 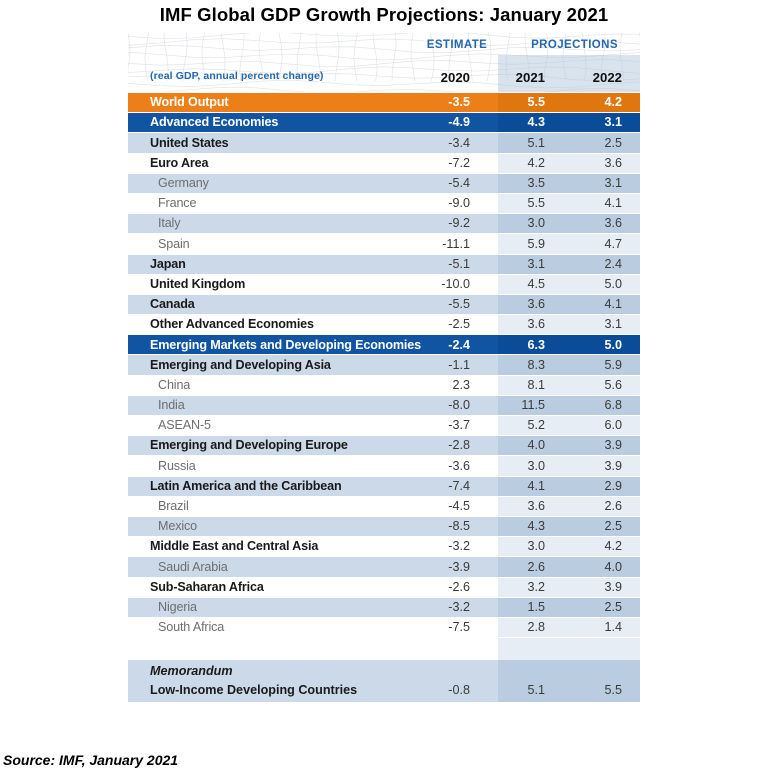 What do you see at coordinates (536, 384) in the screenshot?
I see `value-2021: 8.1` at bounding box center [536, 384].